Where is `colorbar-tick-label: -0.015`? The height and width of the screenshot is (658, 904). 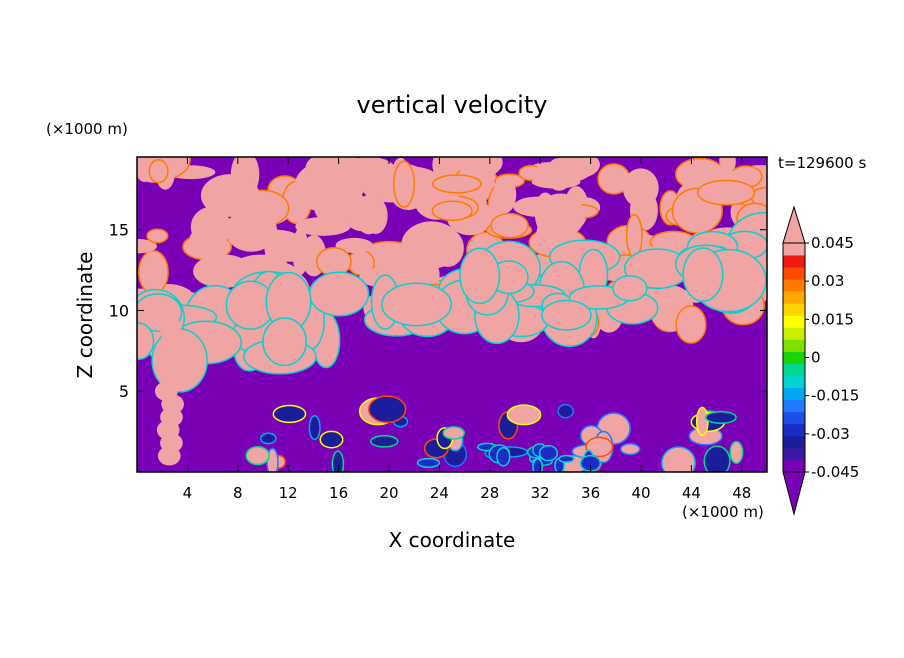 colorbar-tick-label: -0.015 is located at coordinates (835, 396).